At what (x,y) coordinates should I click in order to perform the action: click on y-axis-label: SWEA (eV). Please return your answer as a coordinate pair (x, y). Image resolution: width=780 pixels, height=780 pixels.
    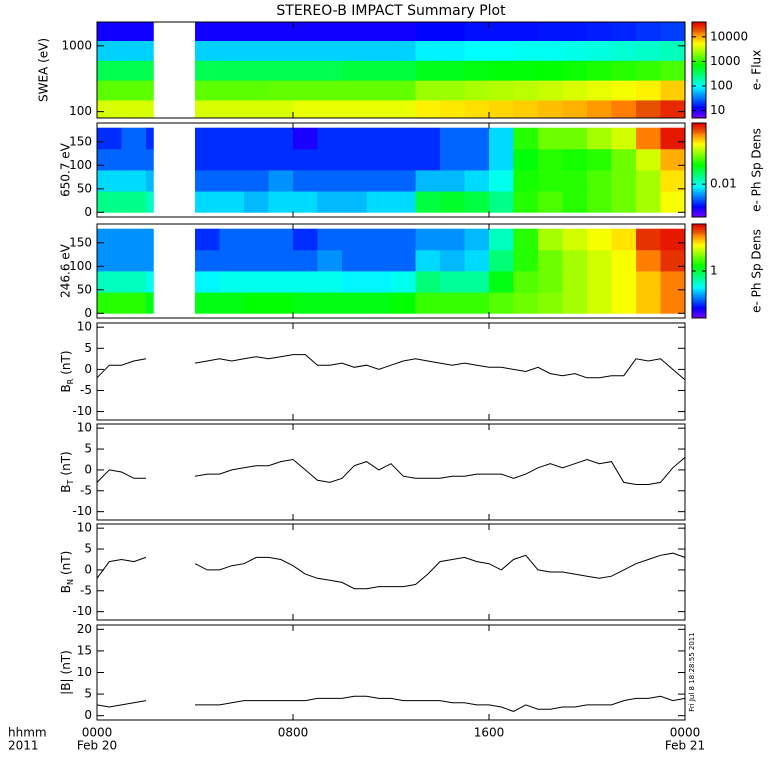
    Looking at the image, I should click on (44, 70).